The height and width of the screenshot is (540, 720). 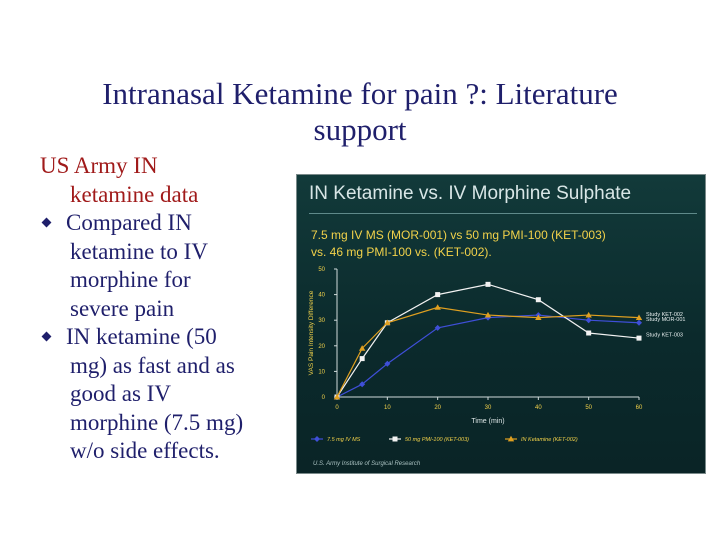 What do you see at coordinates (120, 393) in the screenshot?
I see `bullet-2-line-3: good as IV` at bounding box center [120, 393].